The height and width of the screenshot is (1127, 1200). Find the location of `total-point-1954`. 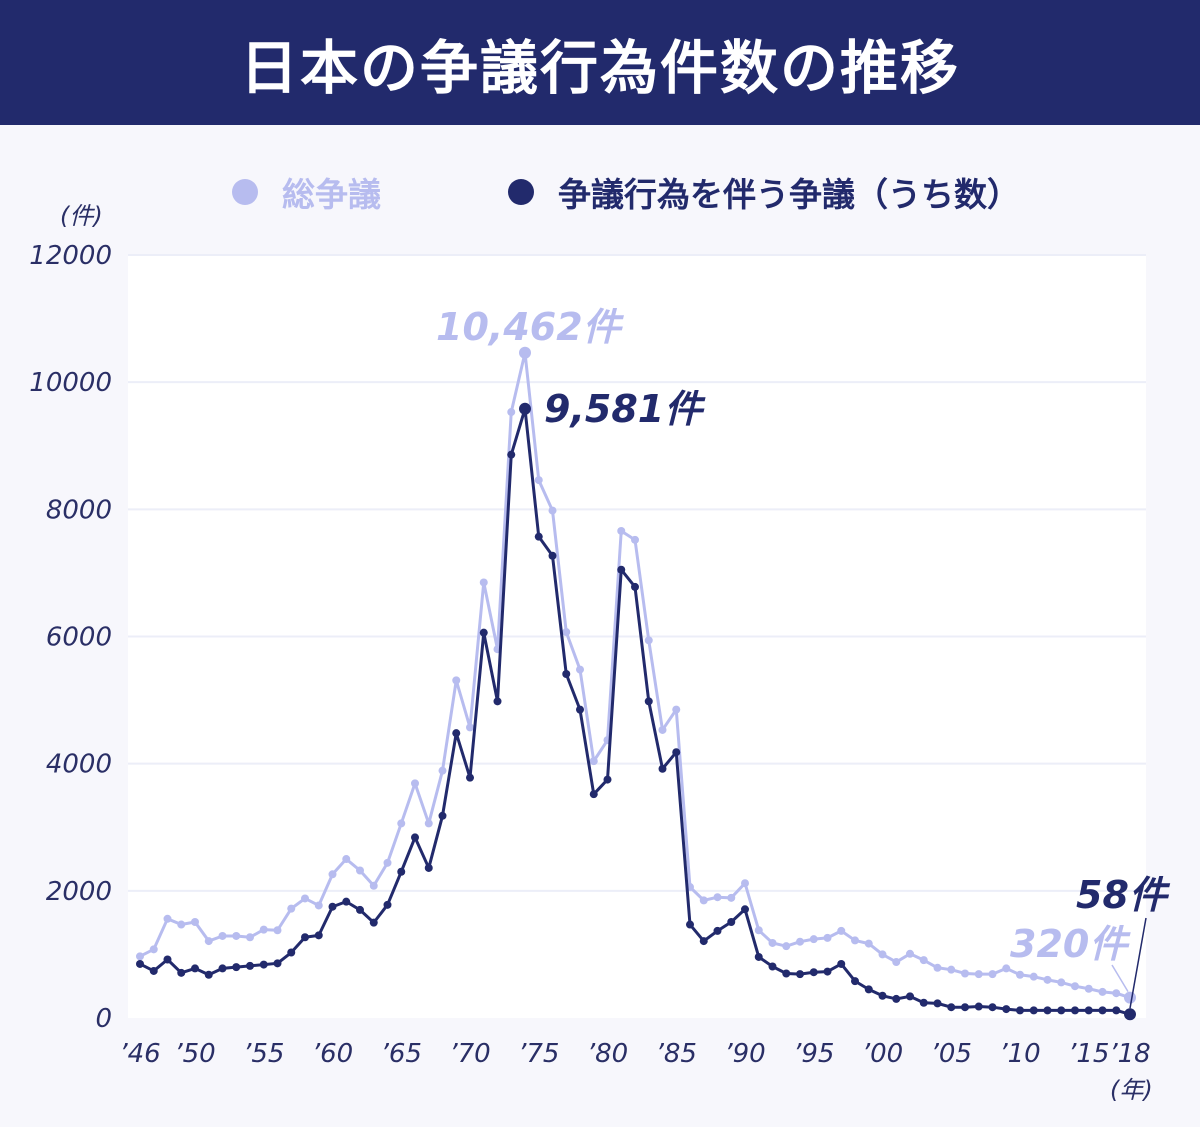

total-point-1954 is located at coordinates (250, 937).